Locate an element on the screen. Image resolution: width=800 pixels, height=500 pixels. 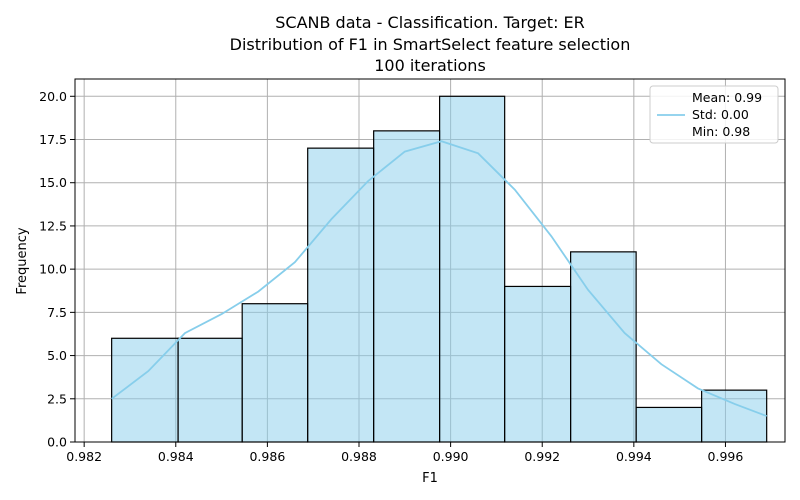
title-line-1: SCANB data - Classification. Target: ER is located at coordinates (430, 22).